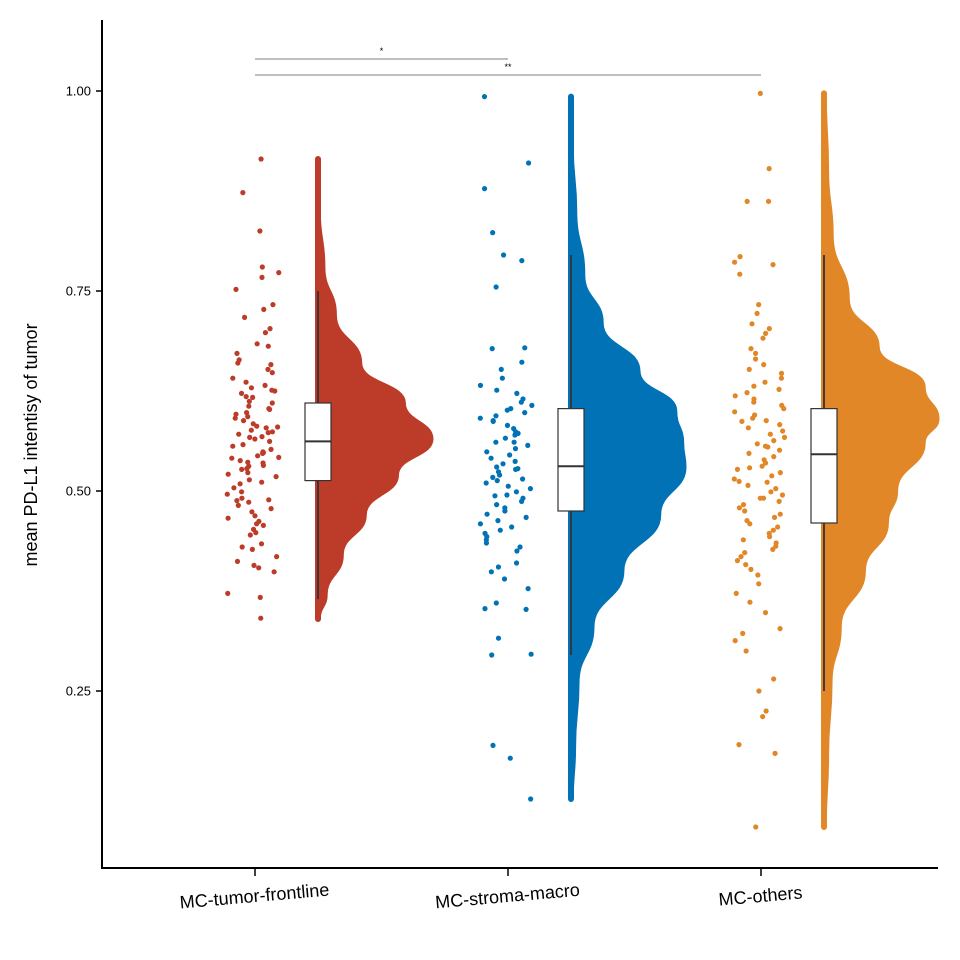 The width and height of the screenshot is (960, 960). I want to click on box-iqr-mc-others, so click(824, 466).